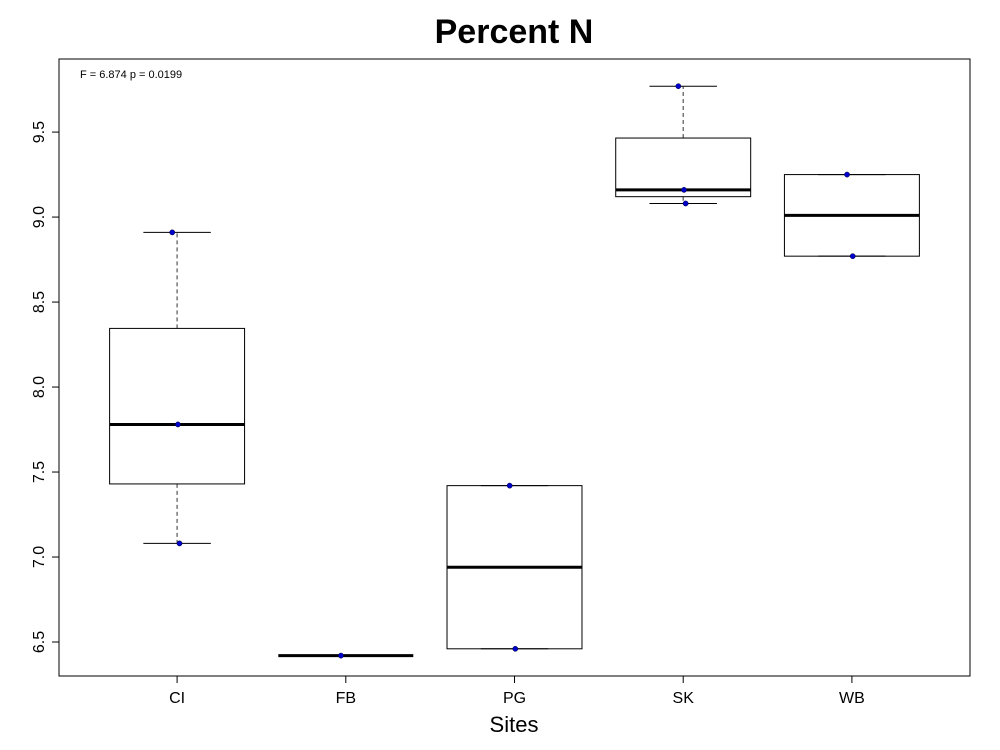 The height and width of the screenshot is (750, 1000). I want to click on anova-annotation: F = 6.874 p = 0.0199, so click(131, 75).